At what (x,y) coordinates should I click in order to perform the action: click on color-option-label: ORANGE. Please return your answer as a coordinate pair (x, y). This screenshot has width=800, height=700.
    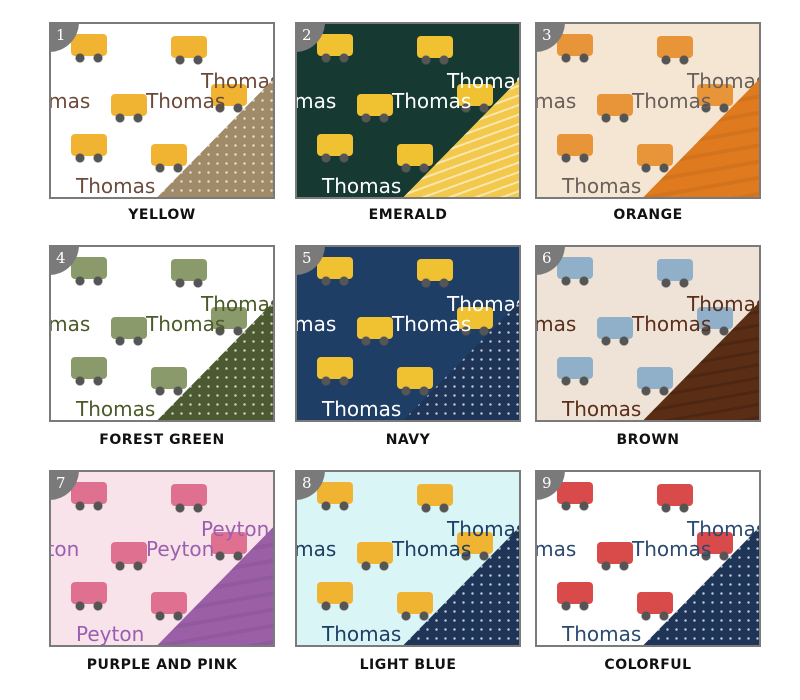
    Looking at the image, I should click on (648, 215).